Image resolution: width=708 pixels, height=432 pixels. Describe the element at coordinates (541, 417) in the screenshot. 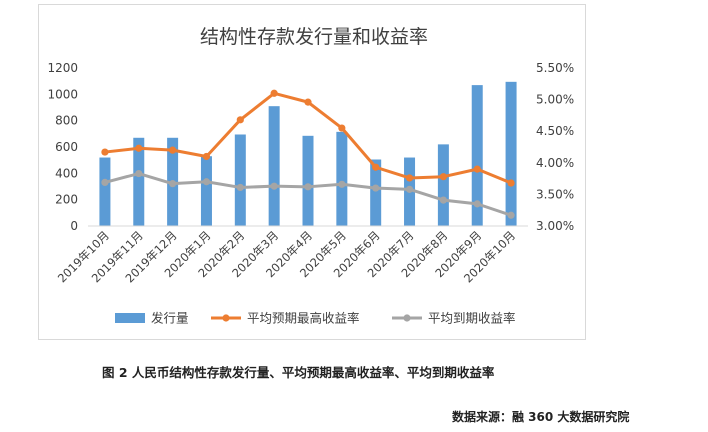

I see `data-source: 数据来源：融 360 大数据研究院` at that location.